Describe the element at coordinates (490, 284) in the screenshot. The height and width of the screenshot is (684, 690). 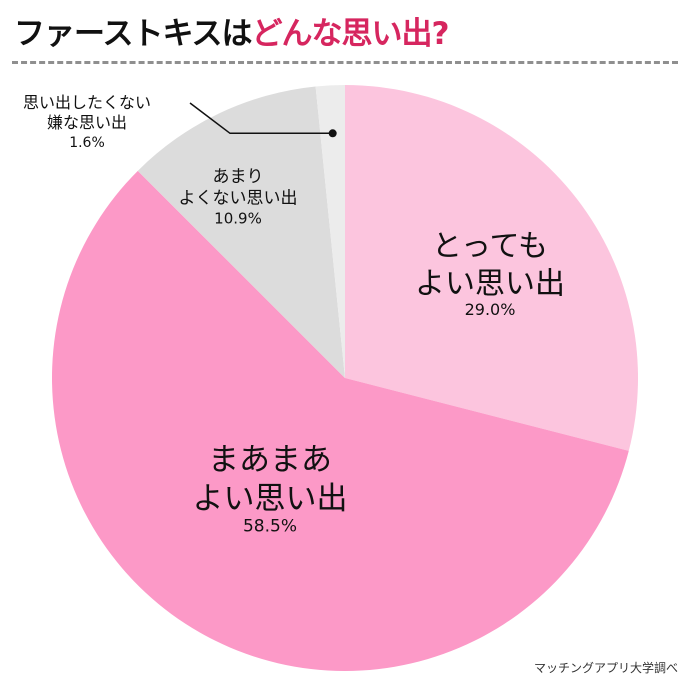
I see `slice-label-line2-1: よい思い出` at that location.